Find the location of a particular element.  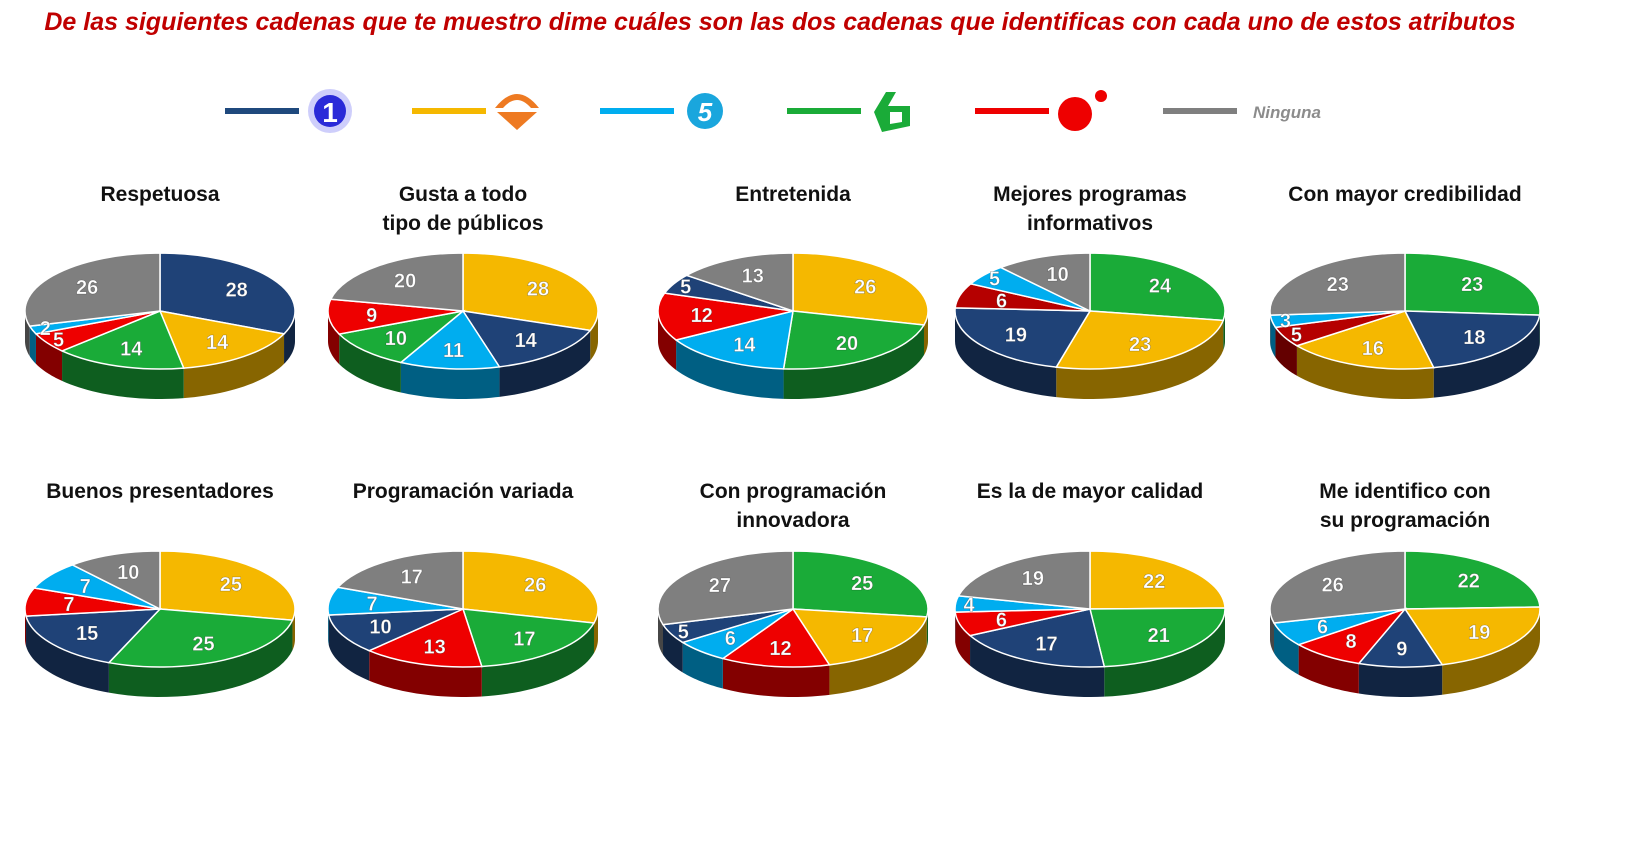

legend-line-ninguna is located at coordinates (1200, 111).